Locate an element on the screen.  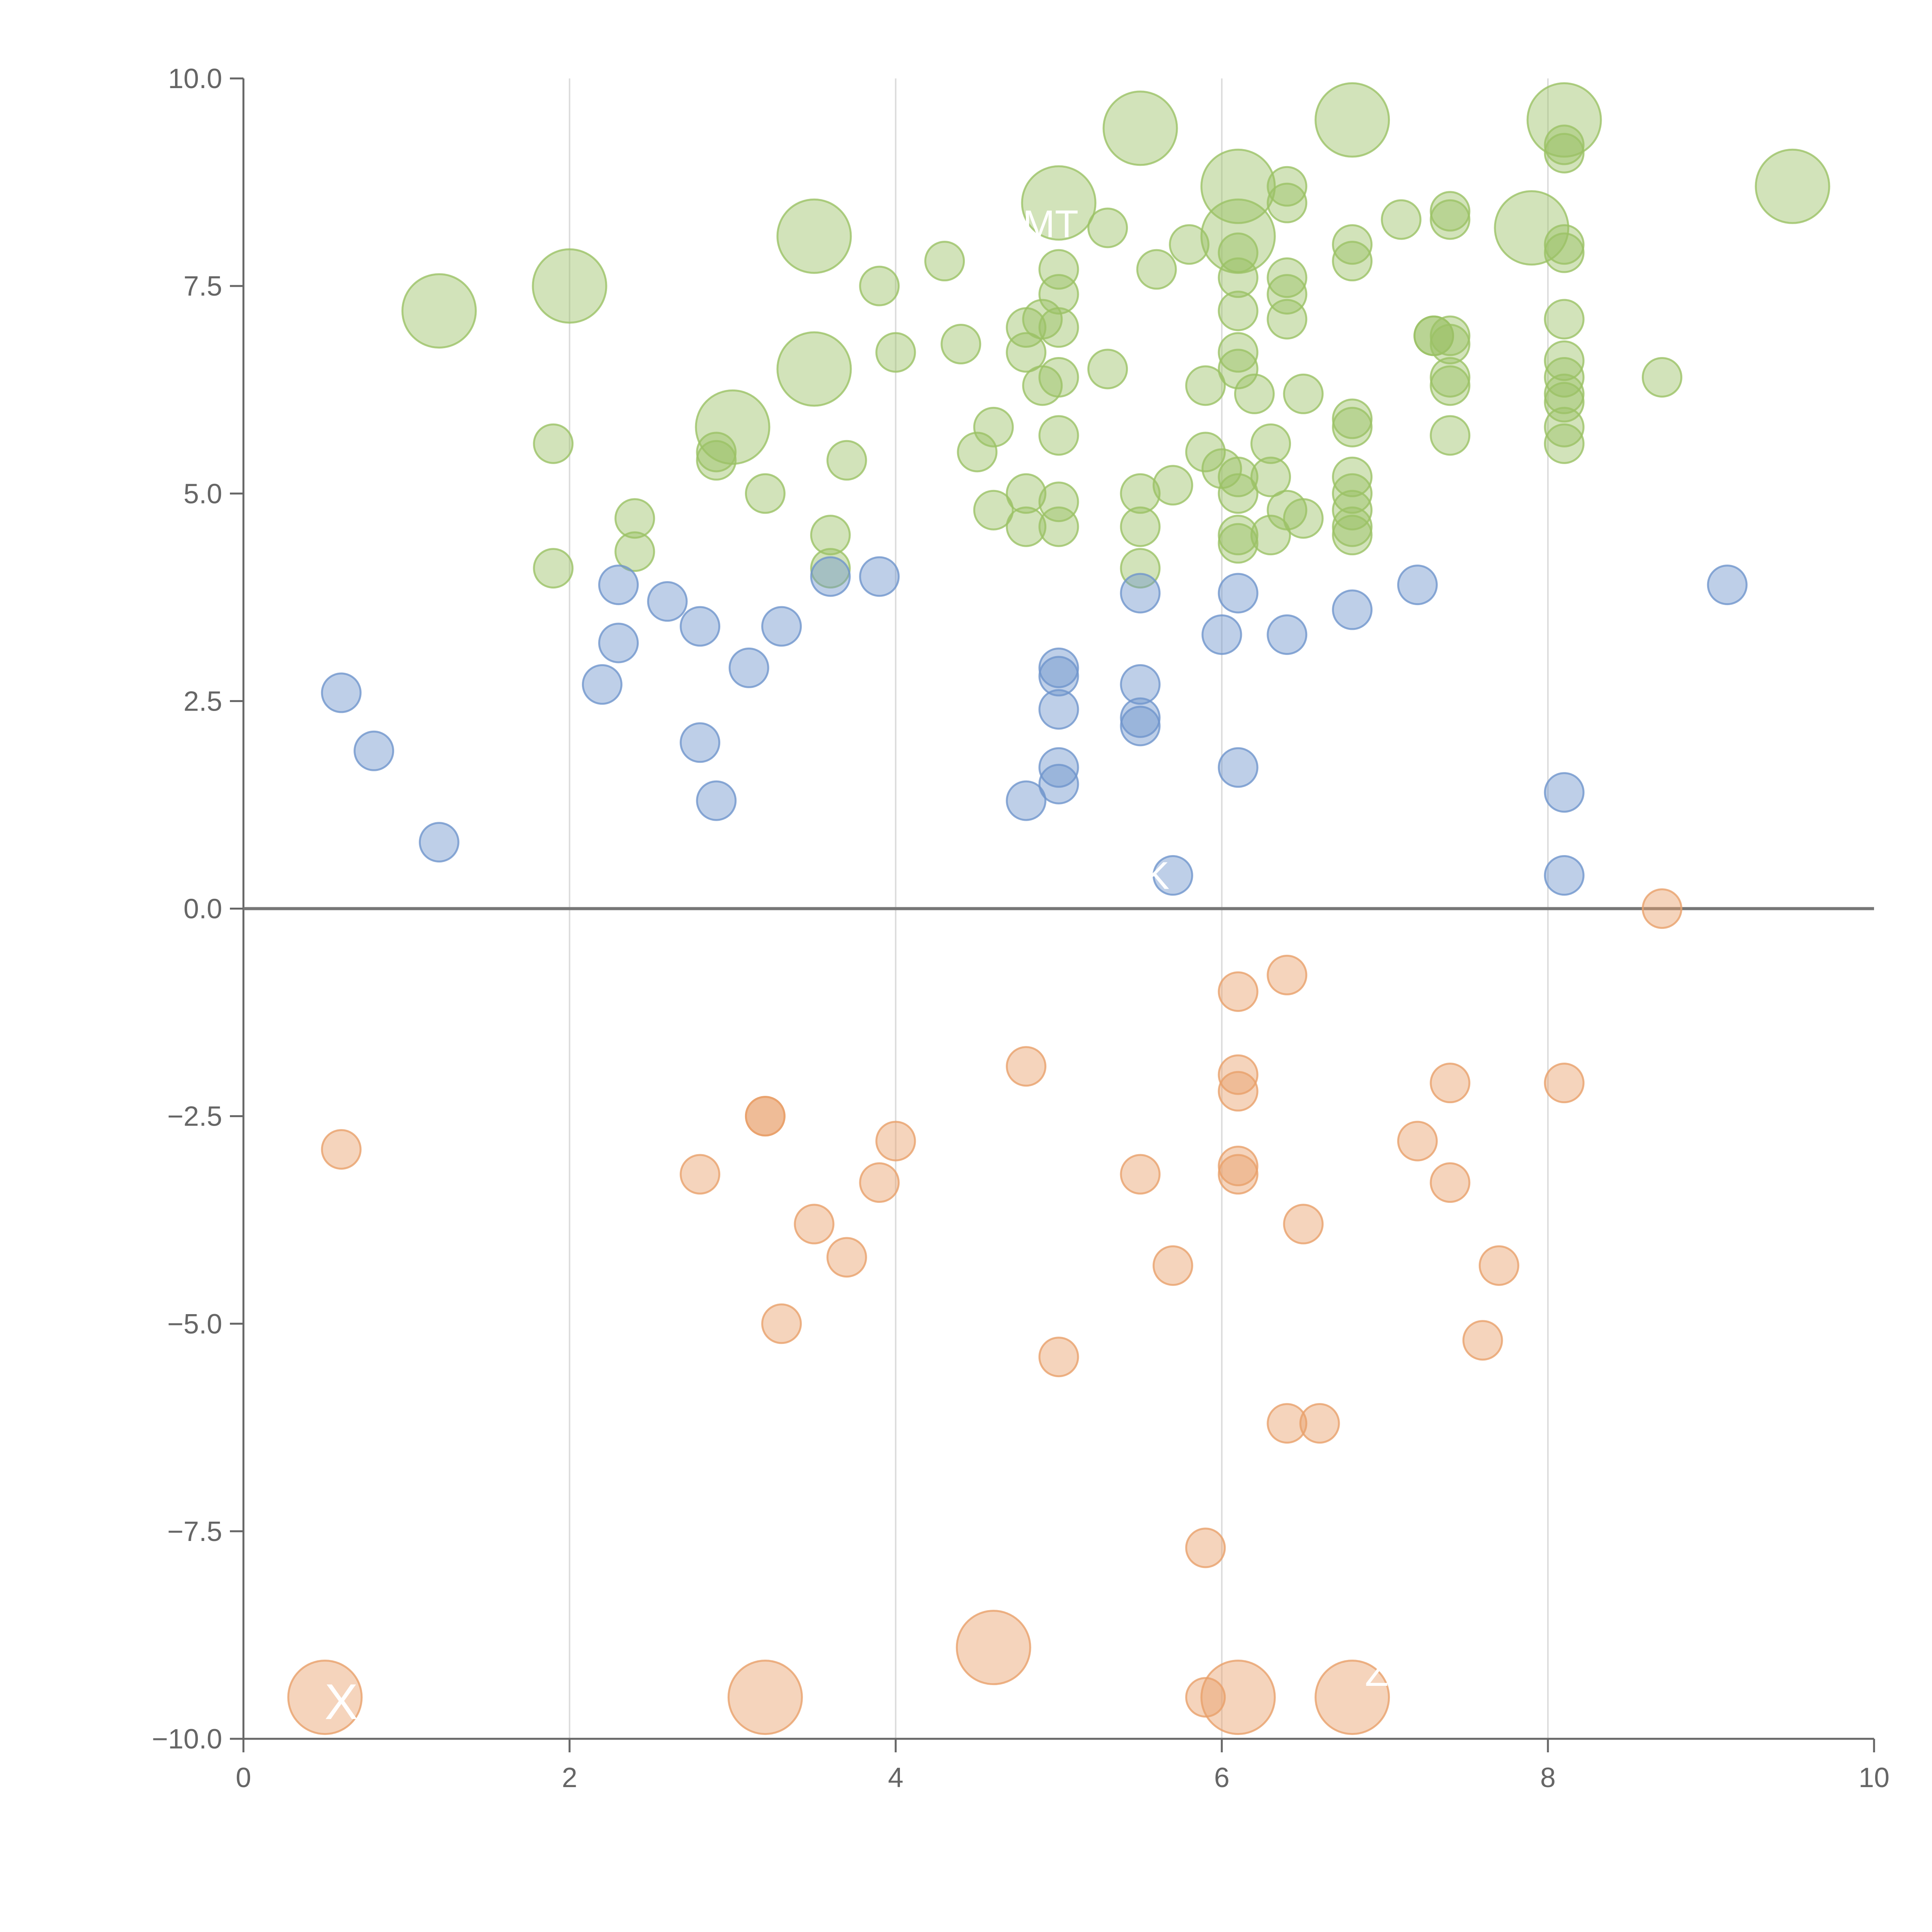
y-tick-label: 5.0 is located at coordinates (203, 493).